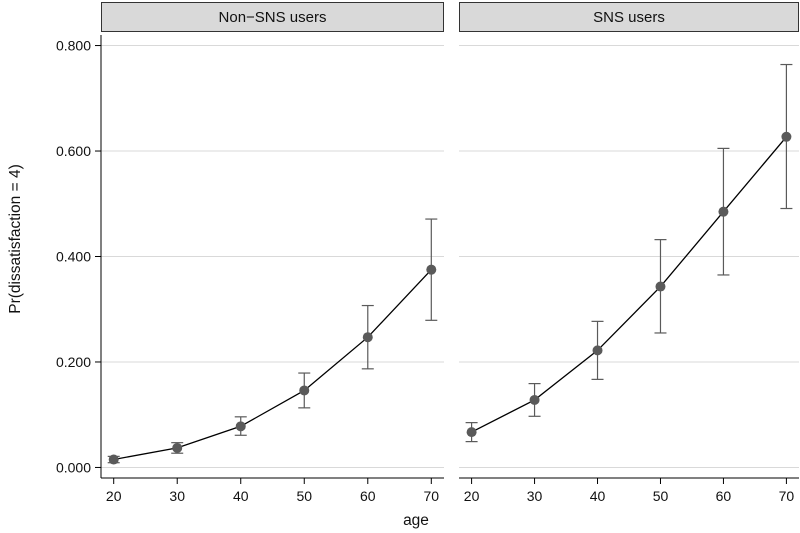 The width and height of the screenshot is (800, 533). Describe the element at coordinates (73, 151) in the screenshot. I see `y-tick-label: 0.600` at that location.